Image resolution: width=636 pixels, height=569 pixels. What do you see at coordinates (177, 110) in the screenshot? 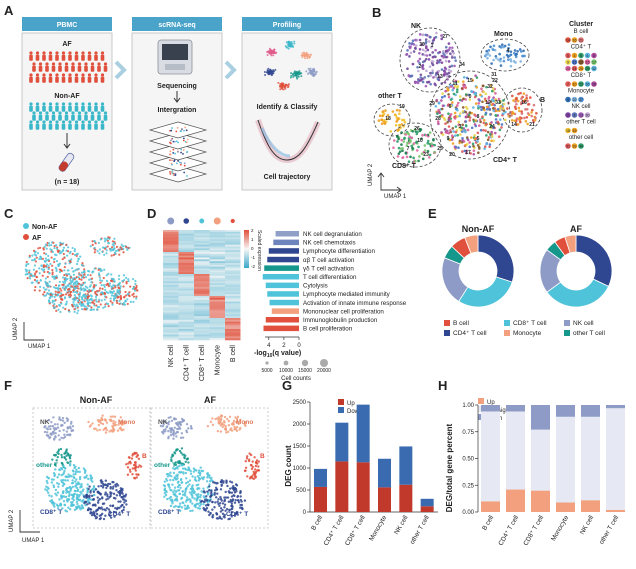
I see `integration-label: Intergration` at bounding box center [177, 110].